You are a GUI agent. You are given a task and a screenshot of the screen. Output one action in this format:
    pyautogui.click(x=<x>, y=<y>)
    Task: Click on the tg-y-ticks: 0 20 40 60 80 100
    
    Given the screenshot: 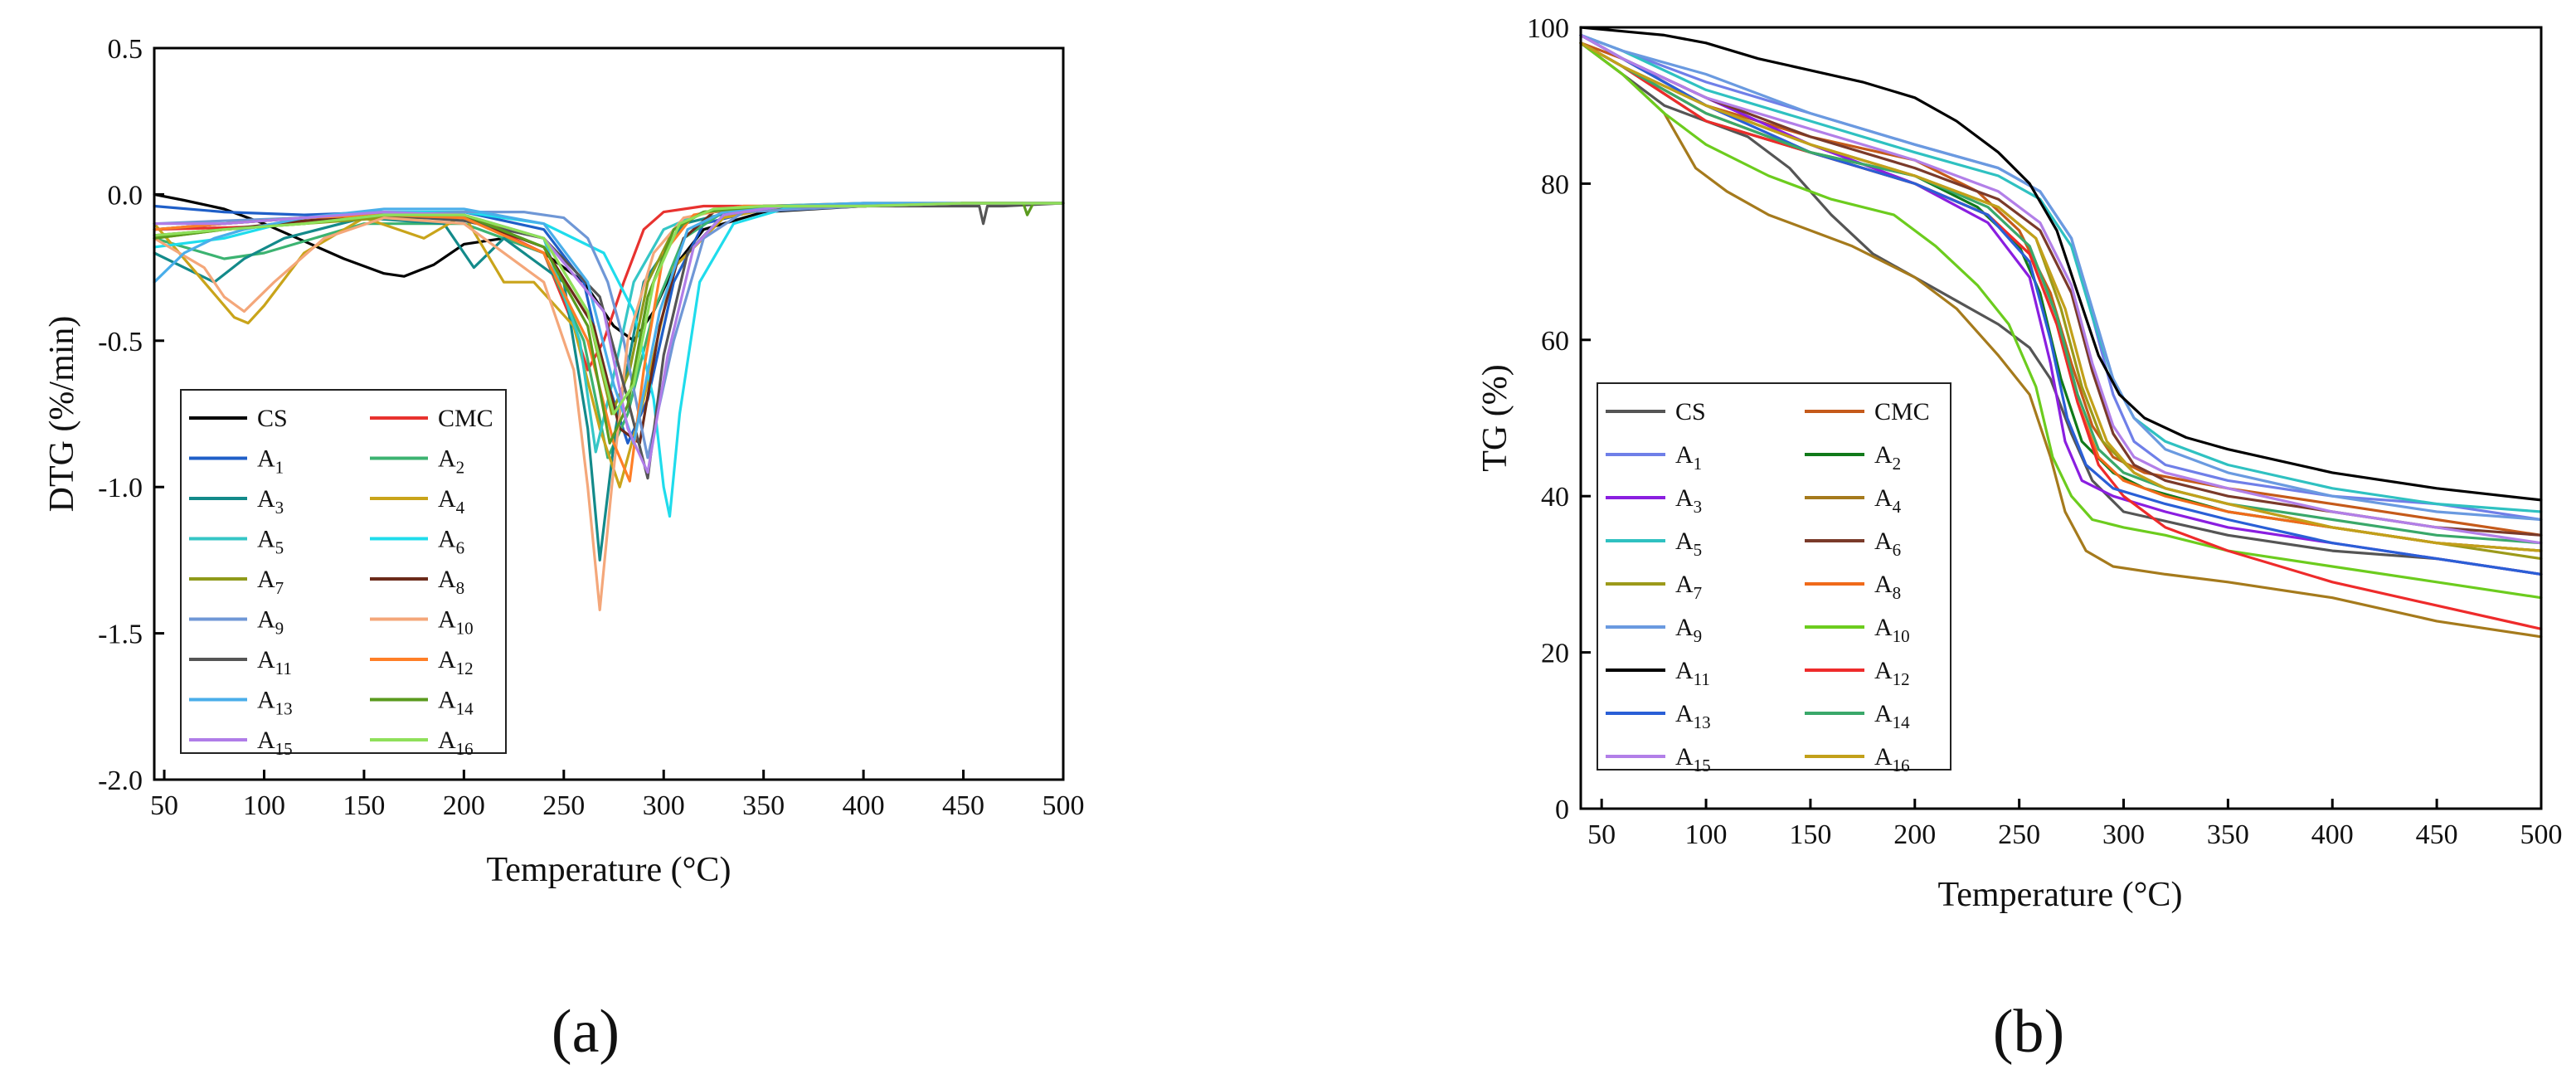 What is the action you would take?
    pyautogui.click(x=1559, y=419)
    